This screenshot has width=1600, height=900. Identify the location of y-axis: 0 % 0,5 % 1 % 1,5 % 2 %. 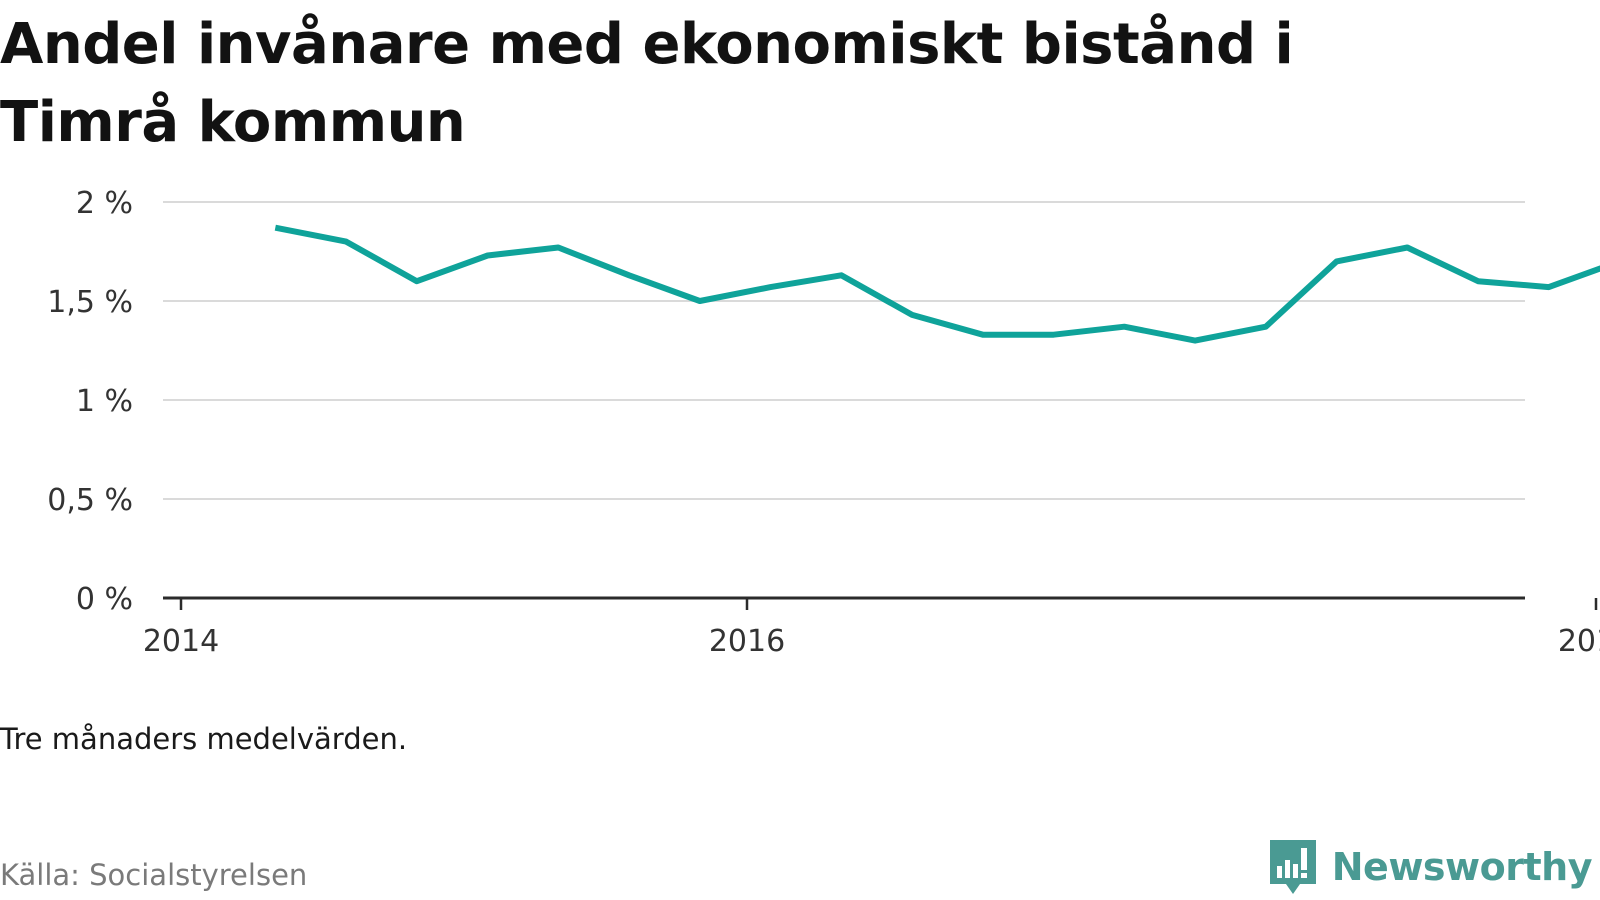
(90, 401).